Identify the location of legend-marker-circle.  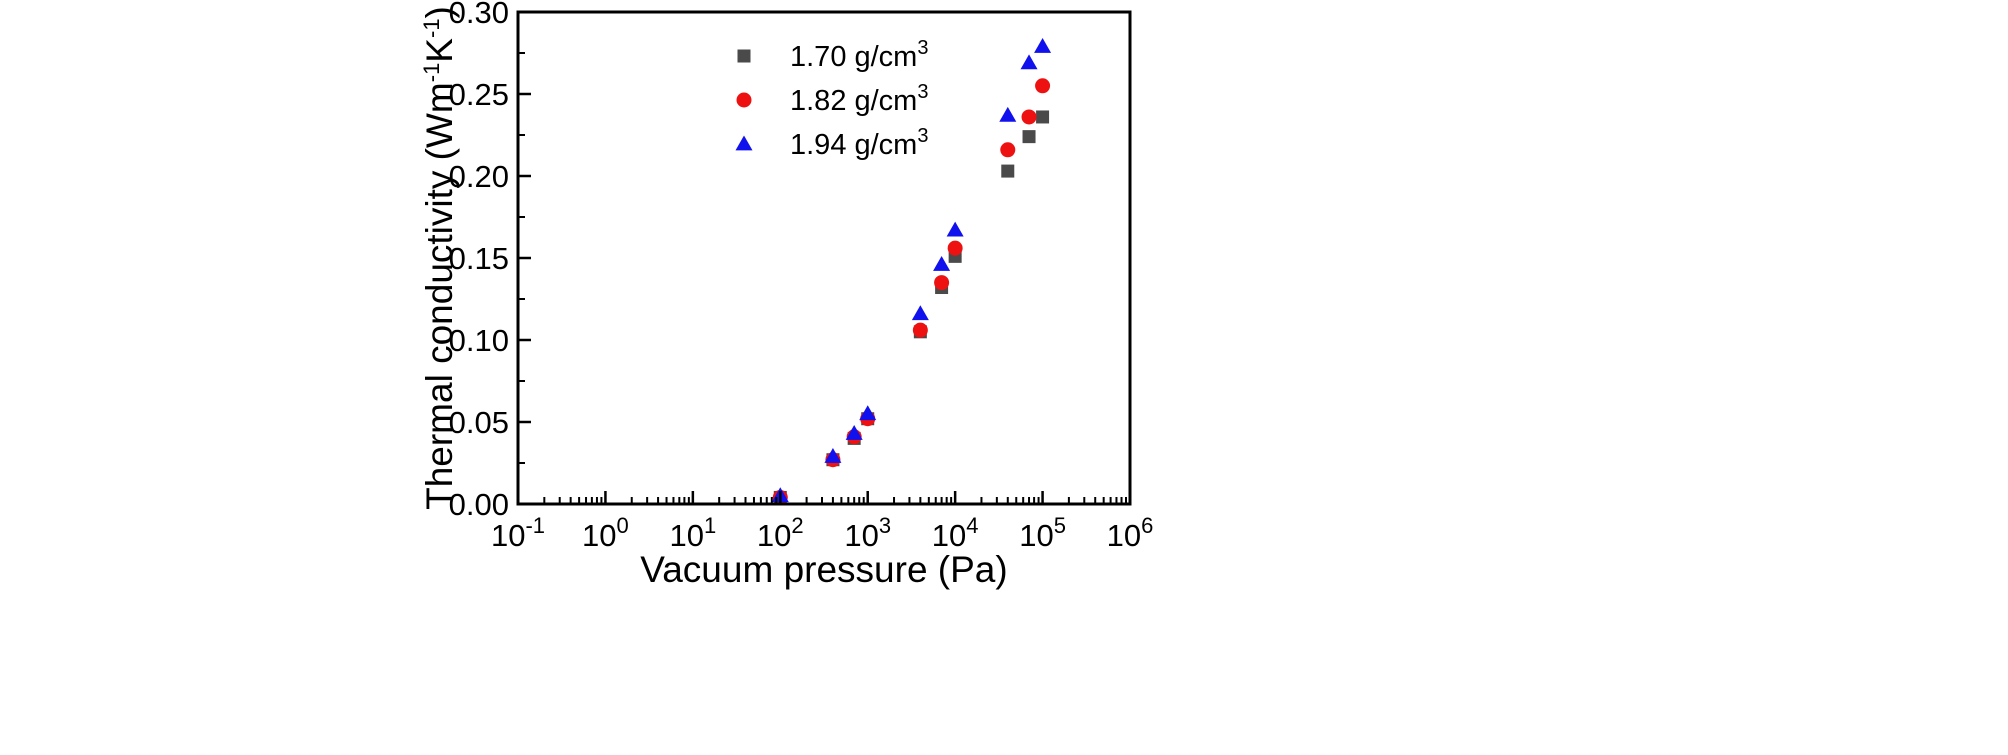
(744, 100).